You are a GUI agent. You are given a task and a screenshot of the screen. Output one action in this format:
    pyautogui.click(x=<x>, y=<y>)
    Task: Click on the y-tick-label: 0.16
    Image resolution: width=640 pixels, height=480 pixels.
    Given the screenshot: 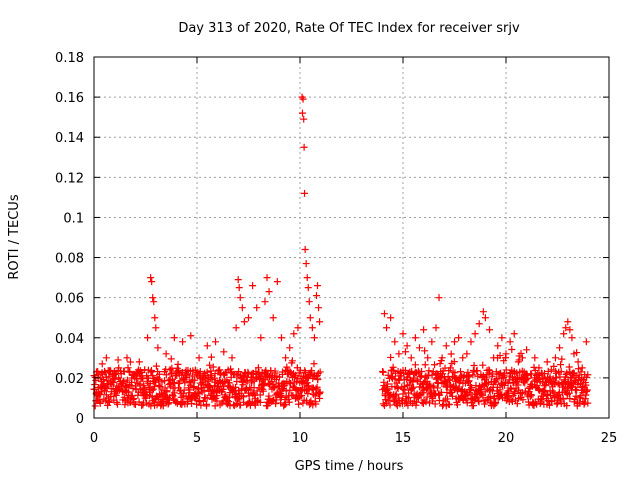 What is the action you would take?
    pyautogui.click(x=69, y=98)
    